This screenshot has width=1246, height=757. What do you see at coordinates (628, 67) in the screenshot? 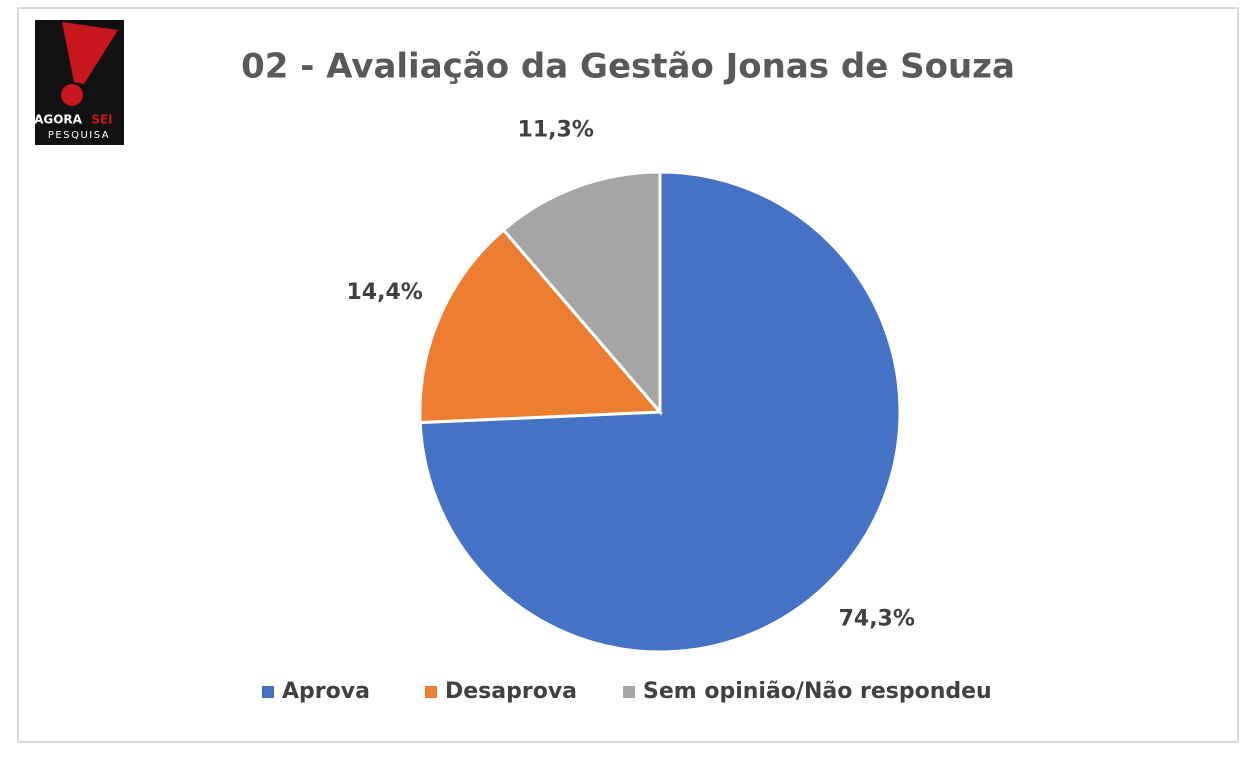
I see `chart-title: 02 - Avaliação da Gestão Jonas de Souza` at bounding box center [628, 67].